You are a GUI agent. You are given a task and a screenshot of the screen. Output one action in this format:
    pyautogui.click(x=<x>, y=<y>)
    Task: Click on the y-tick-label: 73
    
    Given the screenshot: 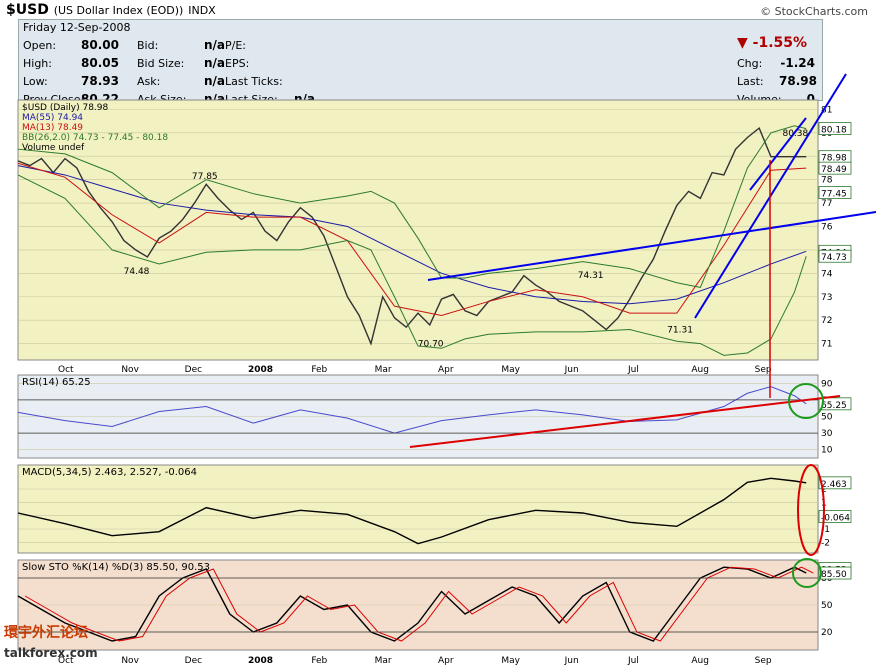 What is the action you would take?
    pyautogui.click(x=826, y=298)
    